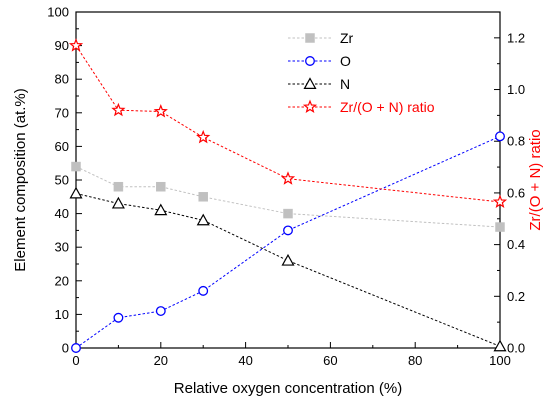 This screenshot has height=411, width=550. I want to click on x-tick-label: 60, so click(330, 360).